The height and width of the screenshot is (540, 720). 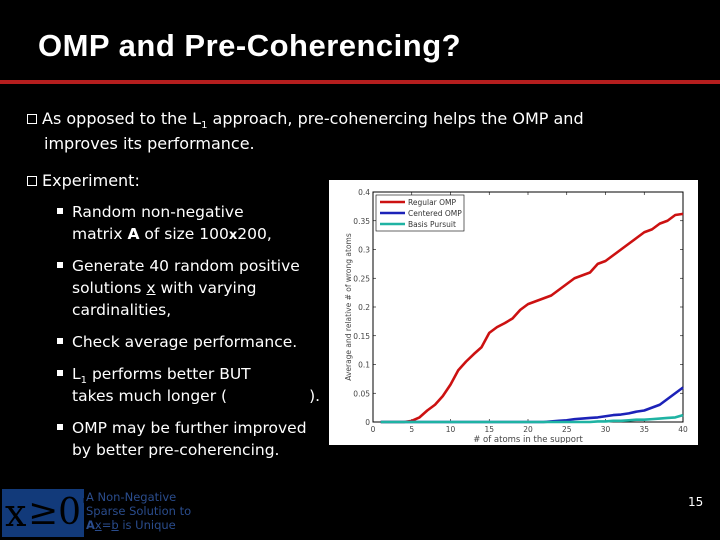 What do you see at coordinates (364, 250) in the screenshot?
I see `y-tick-label: 0.3` at bounding box center [364, 250].